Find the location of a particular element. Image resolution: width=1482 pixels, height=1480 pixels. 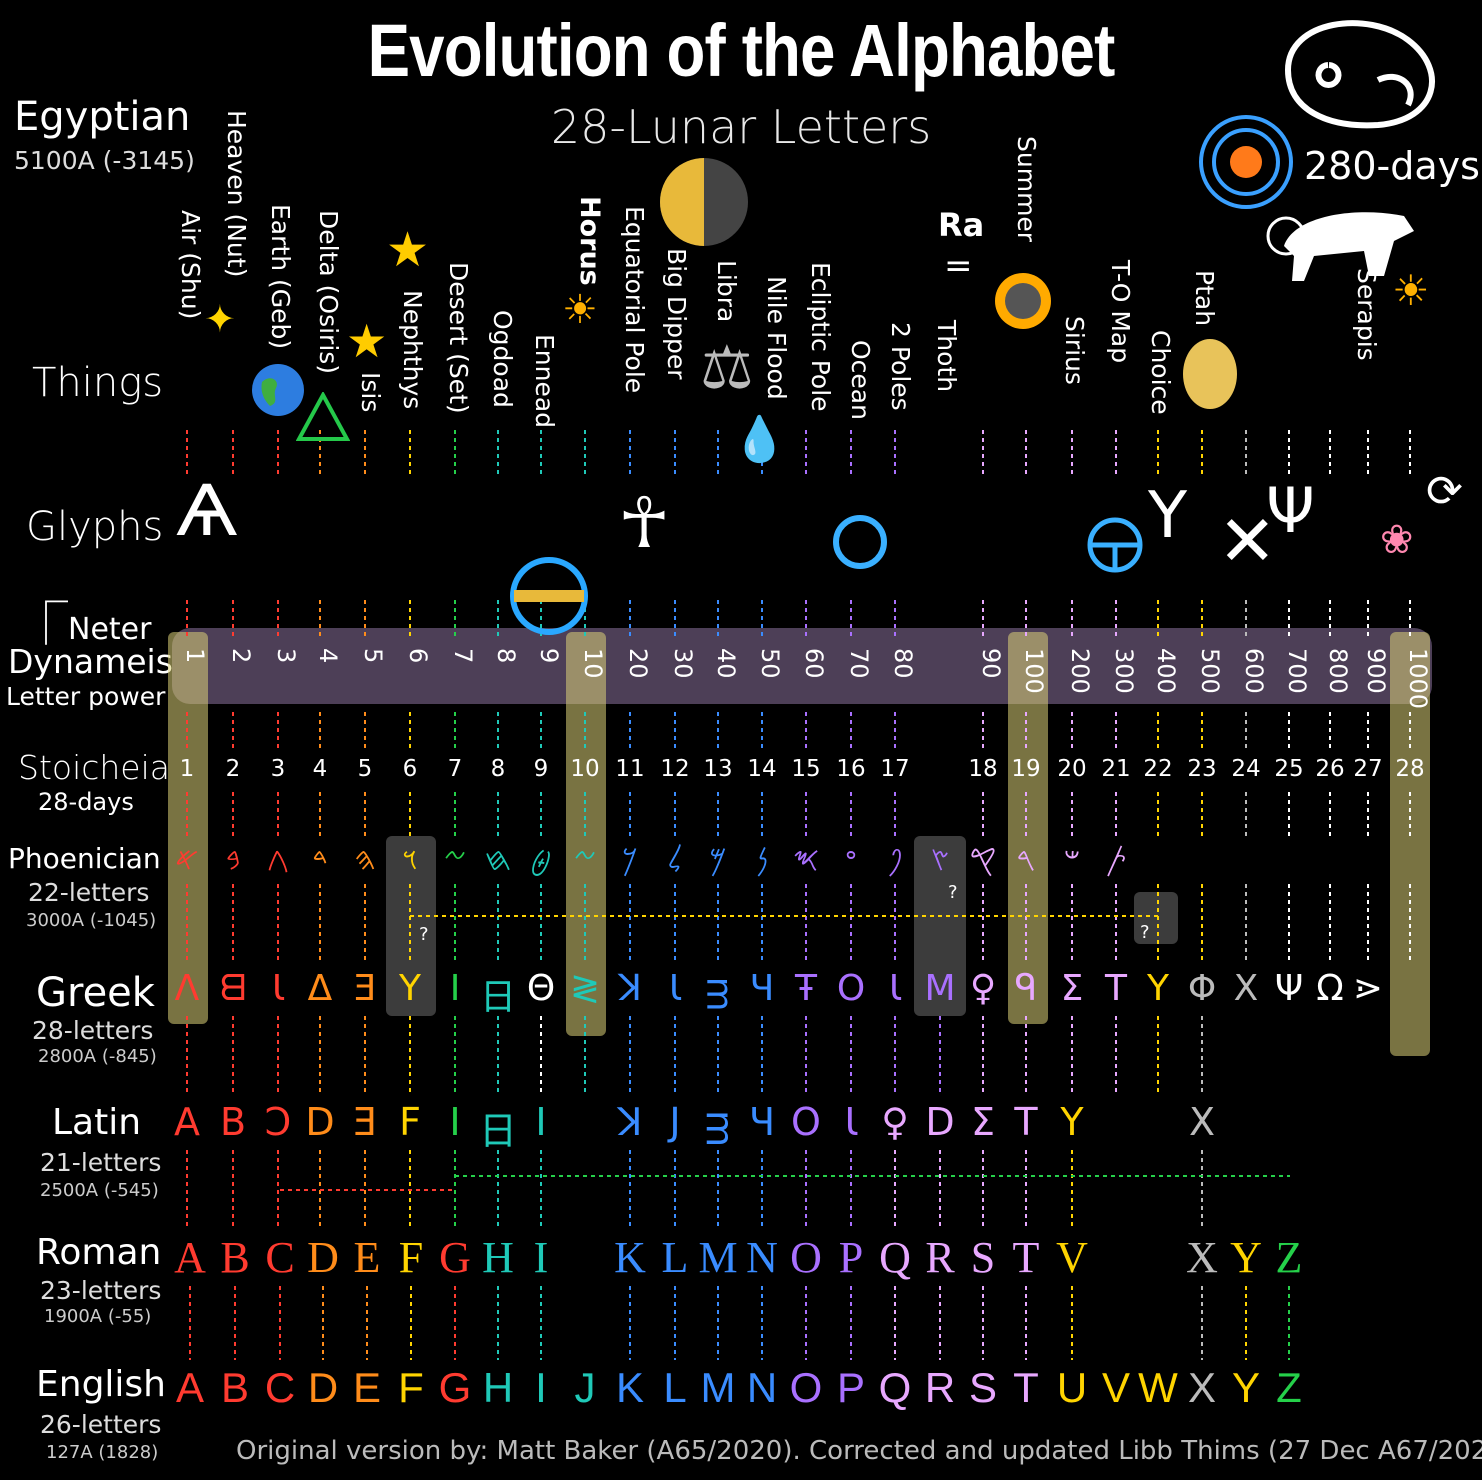

latin-letter: 日 is located at coordinates (497, 1131).